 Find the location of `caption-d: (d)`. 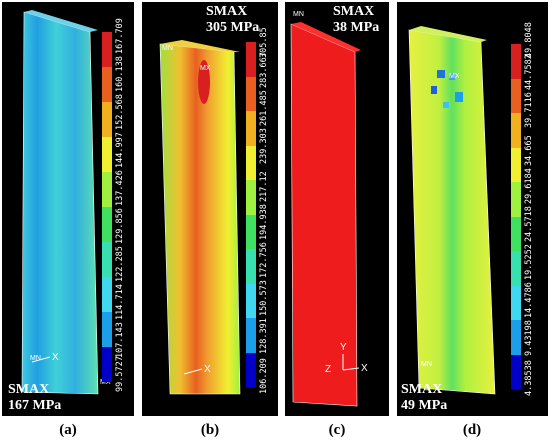

caption-d: (d) is located at coordinates (472, 430).